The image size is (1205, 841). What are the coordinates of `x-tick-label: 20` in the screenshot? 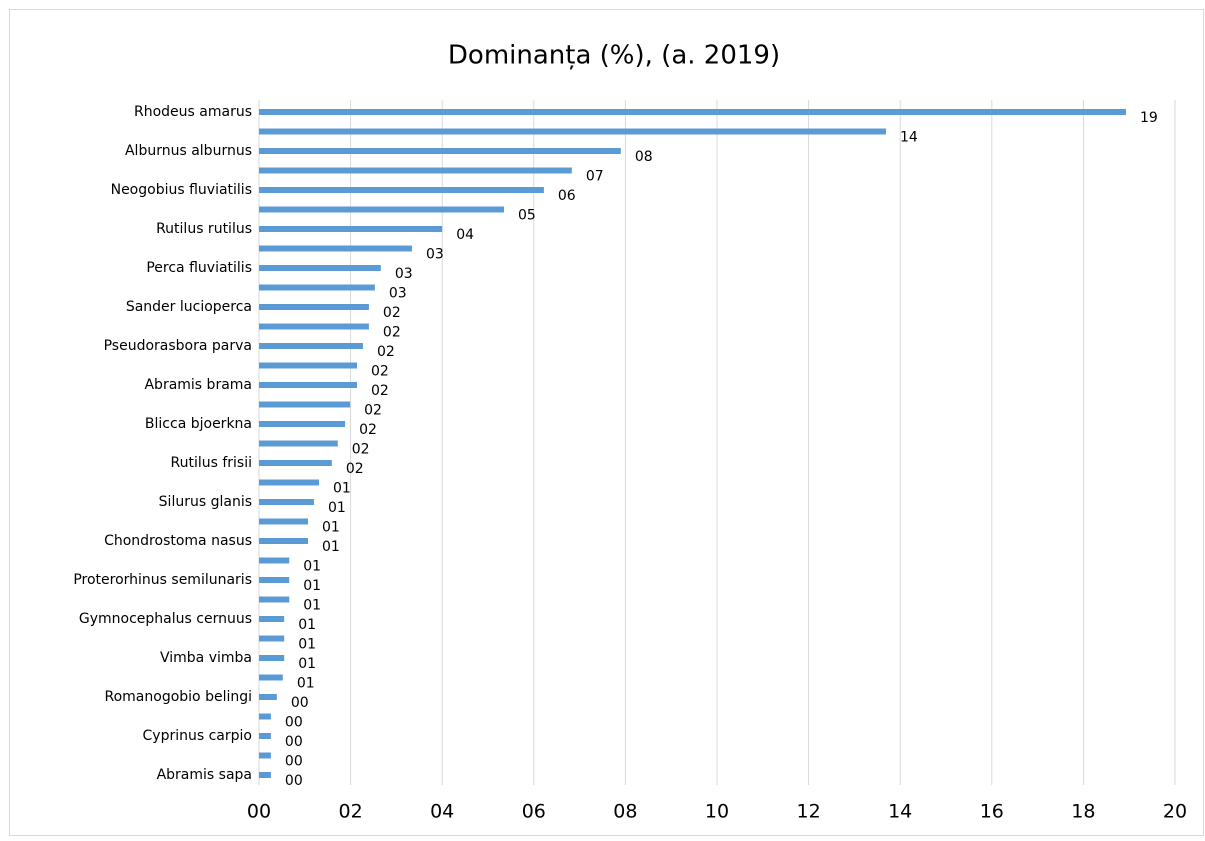 It's located at (1175, 812).